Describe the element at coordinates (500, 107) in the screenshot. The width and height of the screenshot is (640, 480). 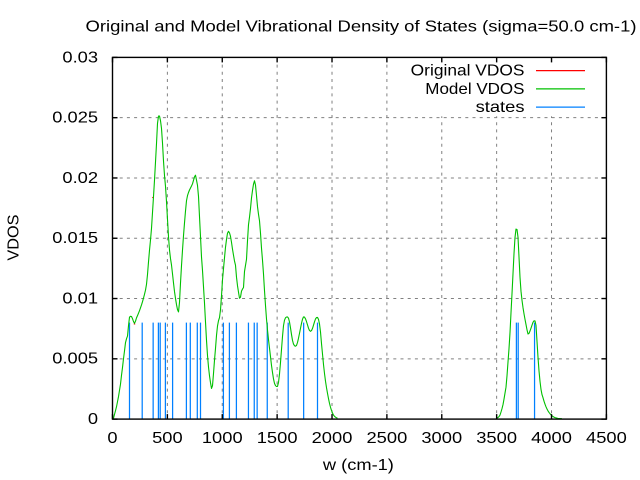
I see `svg-text: states` at that location.